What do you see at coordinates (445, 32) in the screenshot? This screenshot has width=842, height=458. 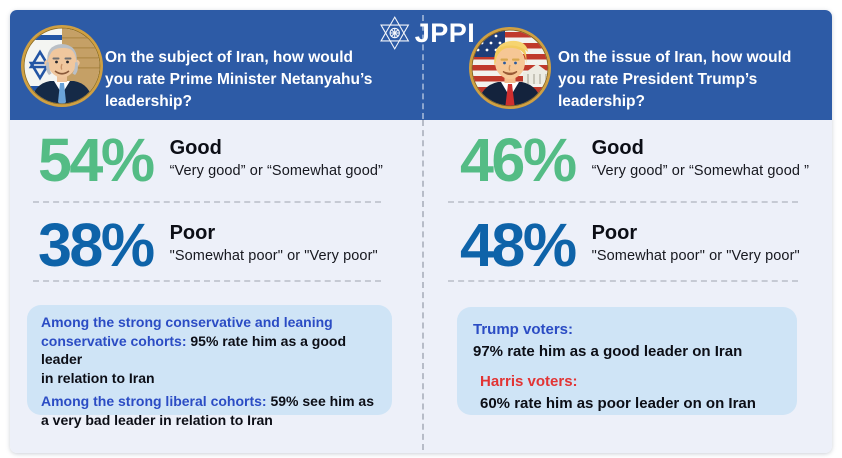 I see `jppi-logo-text: JPPI` at bounding box center [445, 32].